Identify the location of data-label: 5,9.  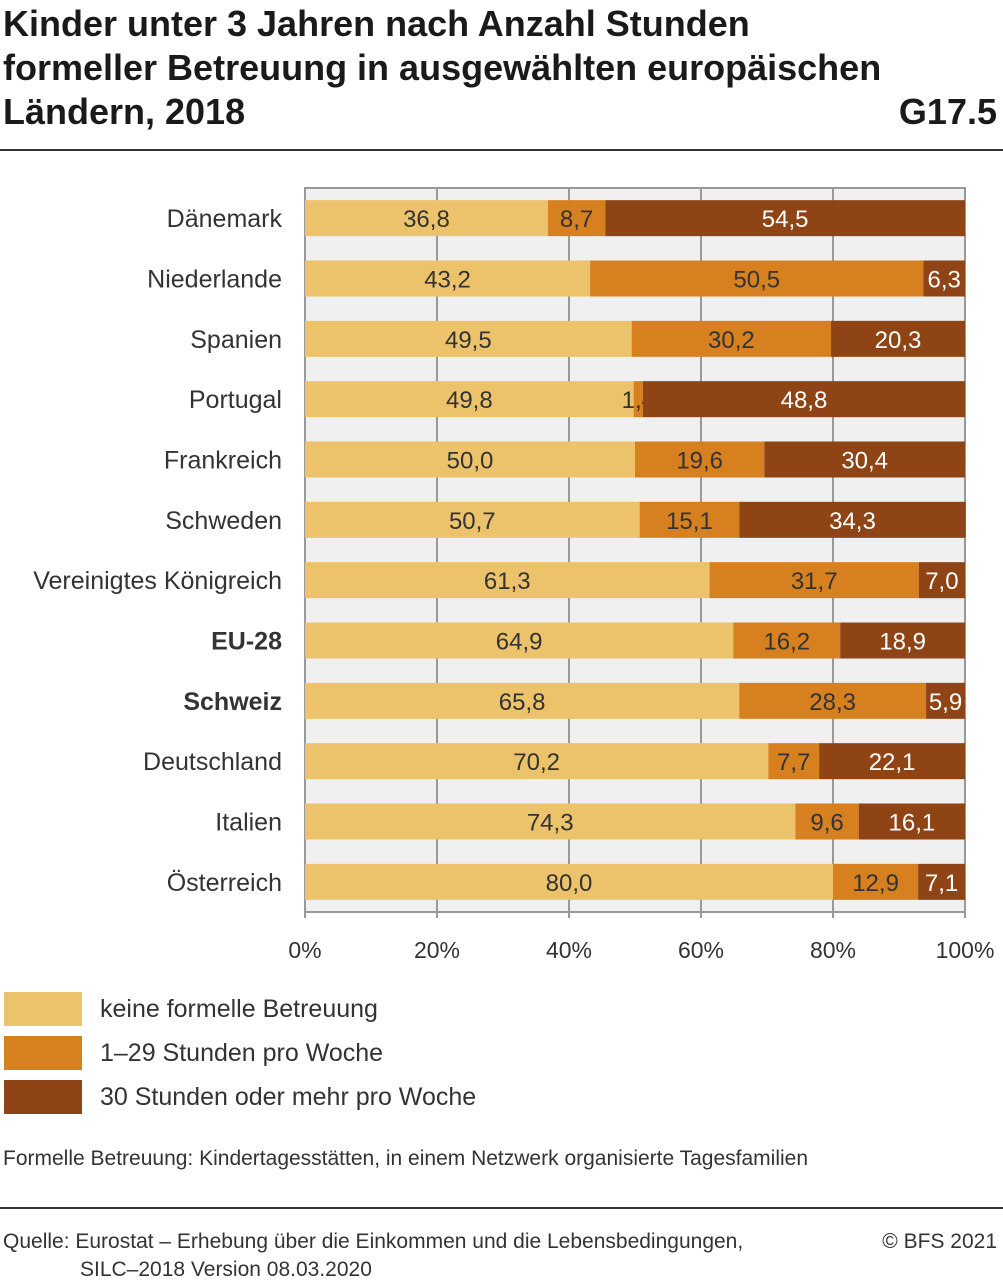
(945, 702).